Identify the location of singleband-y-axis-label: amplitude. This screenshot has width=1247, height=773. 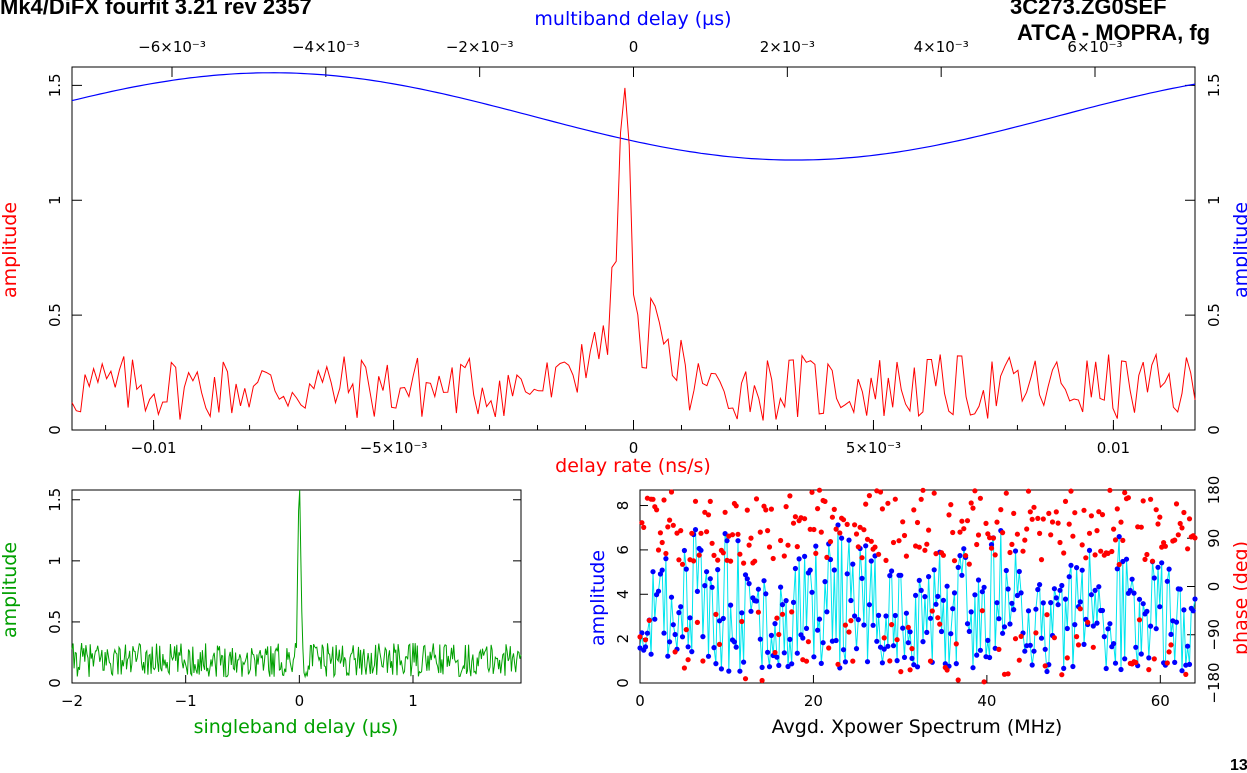
(10, 590).